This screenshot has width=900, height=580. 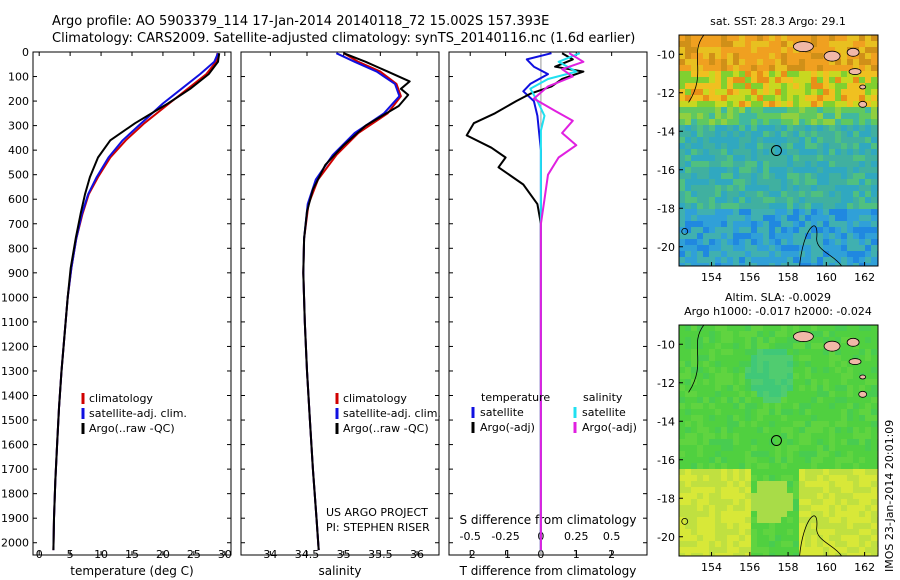 I want to click on map-field-cells, so click(x=778, y=150).